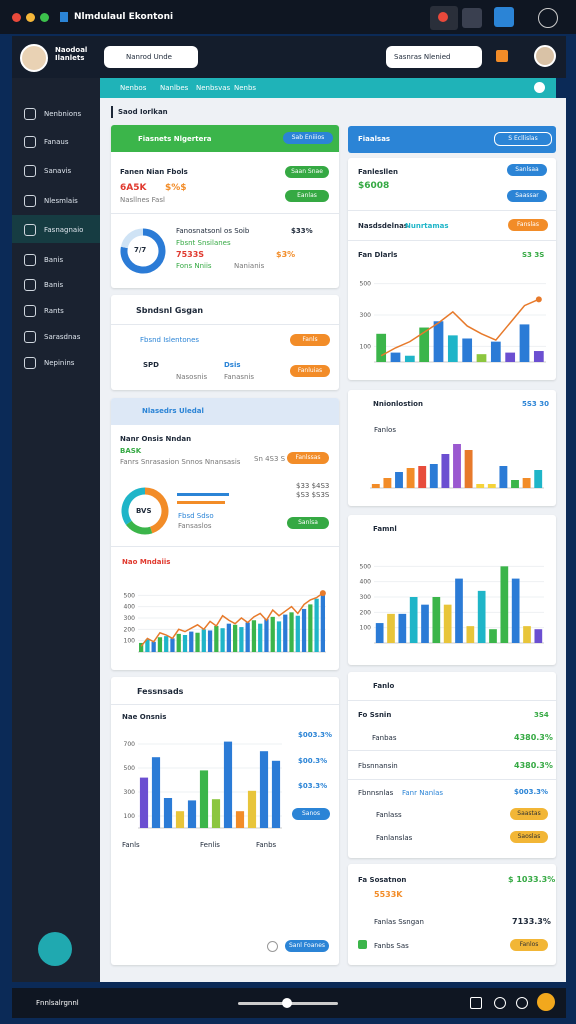 The width and height of the screenshot is (576, 1024). What do you see at coordinates (124, 17) in the screenshot?
I see `window-title: Nlmdulaul Ekontoni` at bounding box center [124, 17].